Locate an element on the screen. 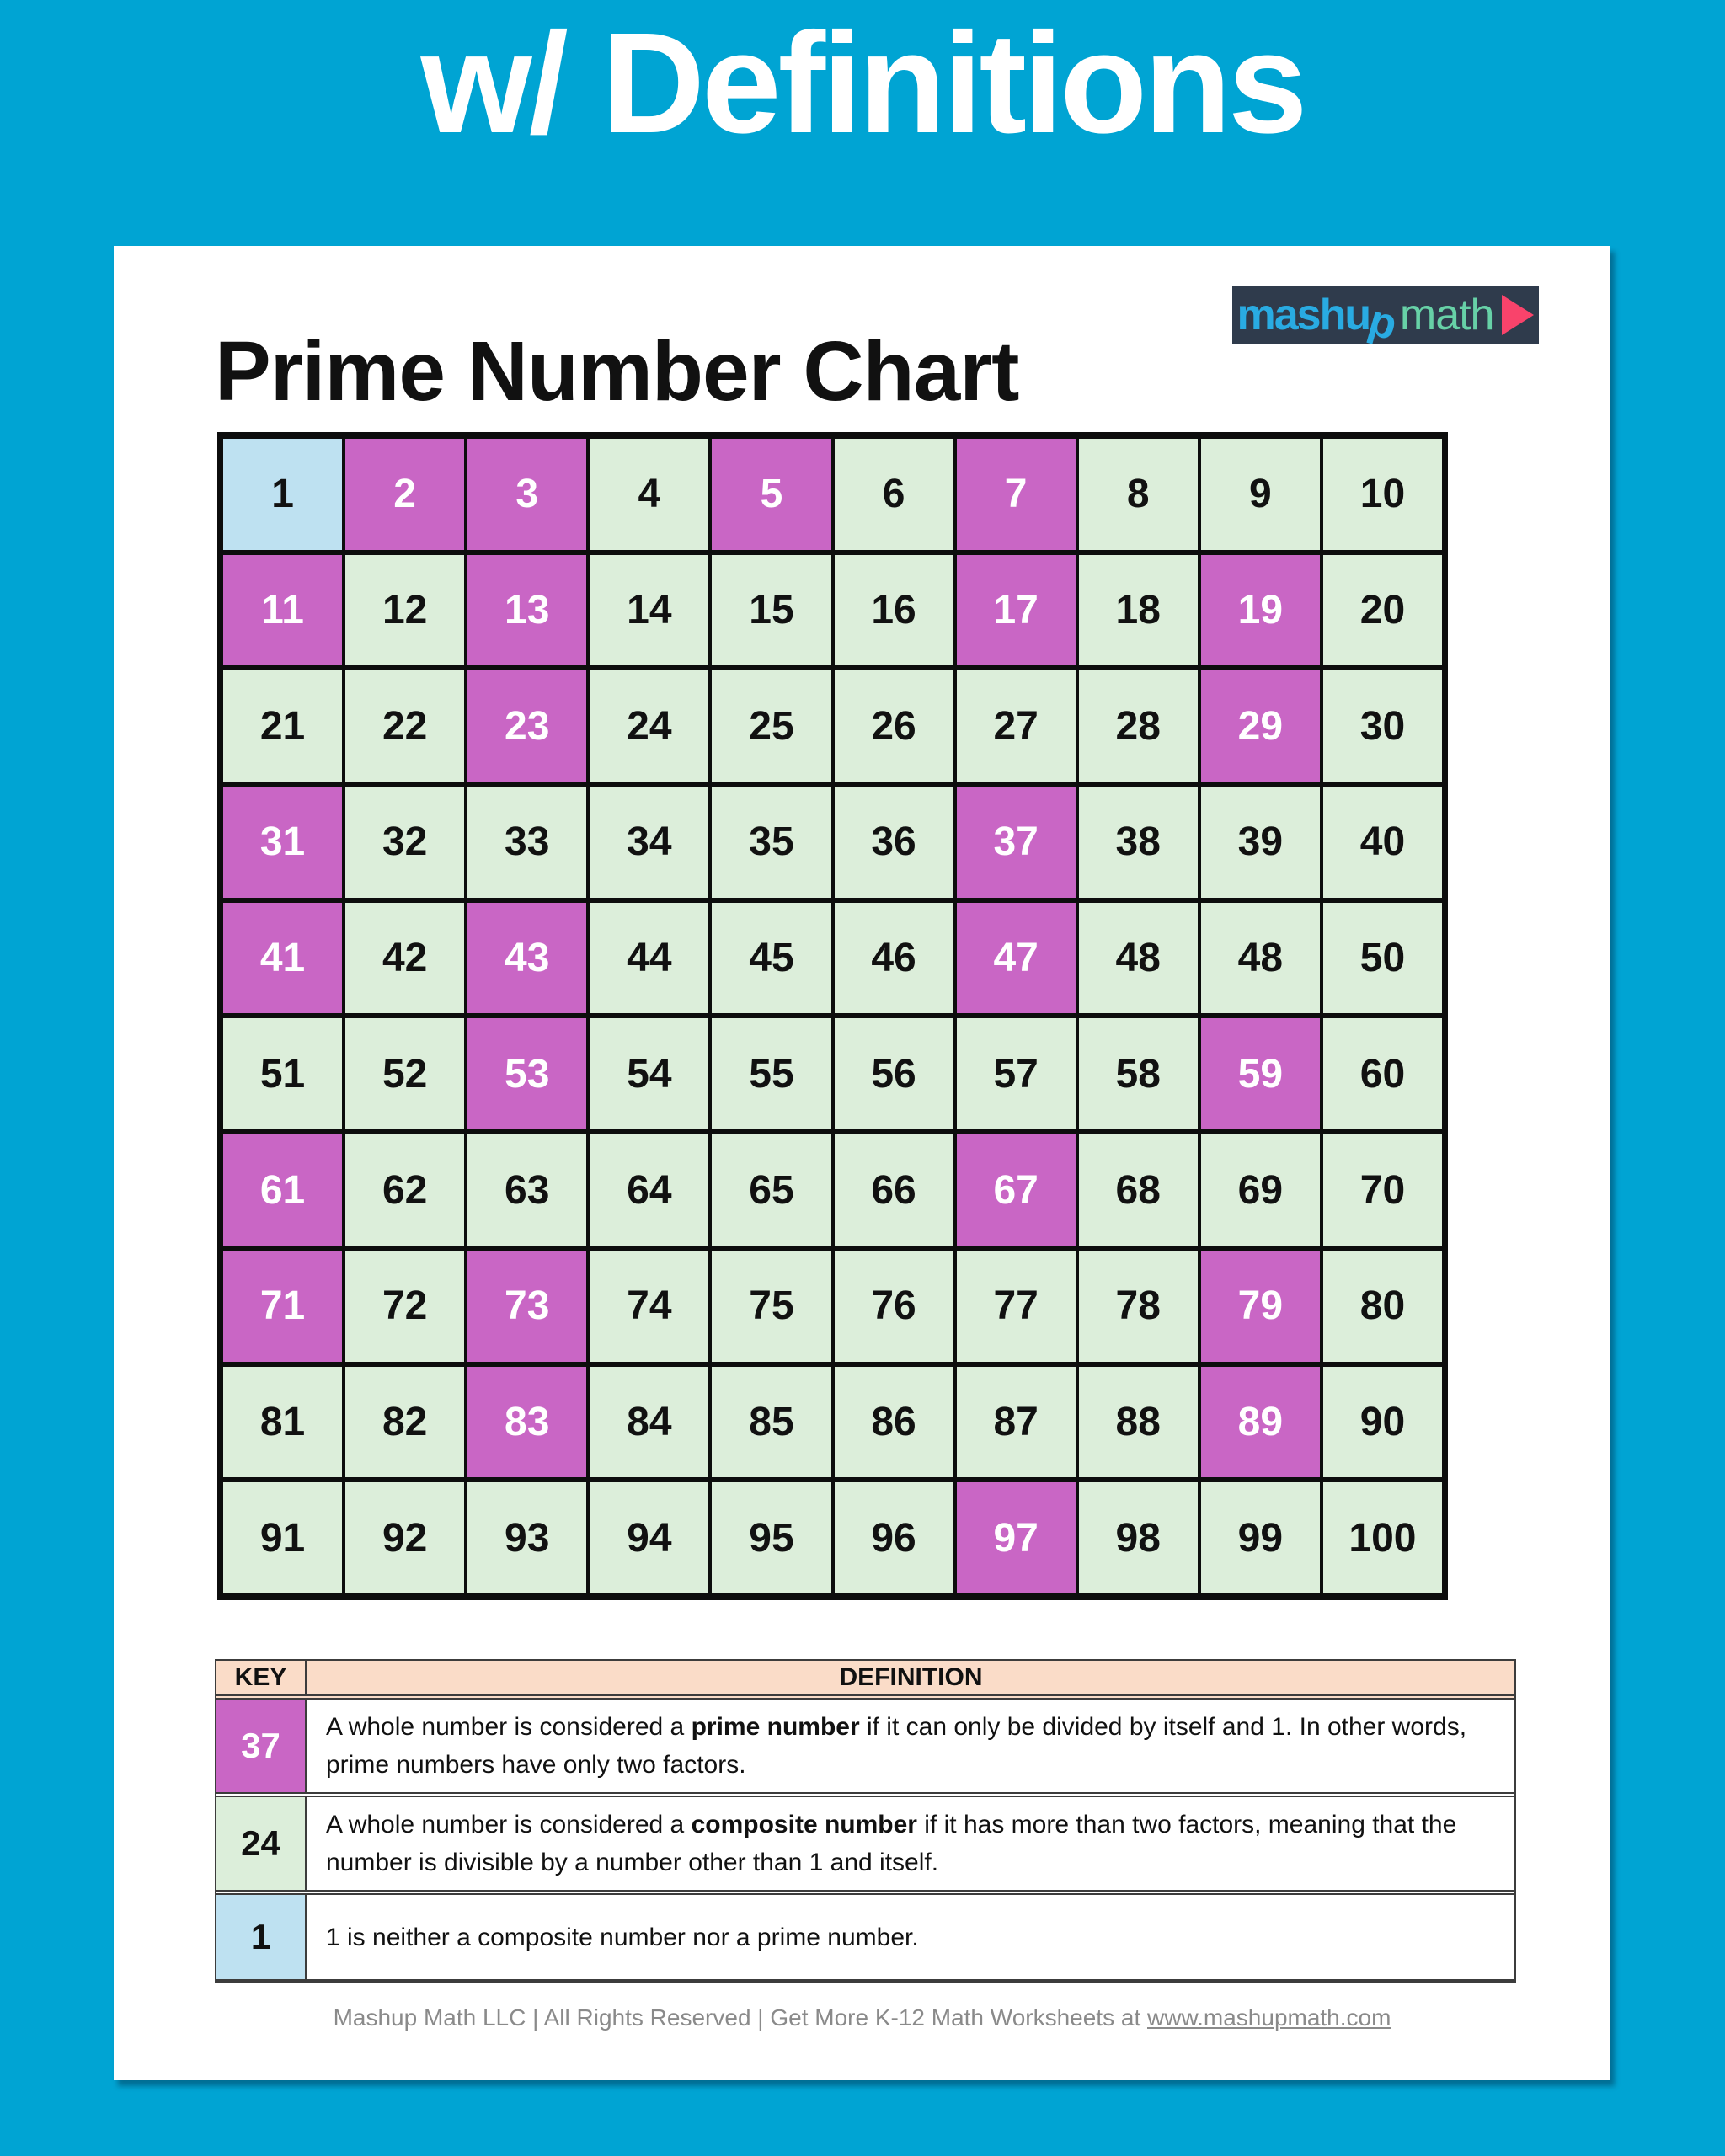  grid-cell-42: 42 is located at coordinates (405, 958).